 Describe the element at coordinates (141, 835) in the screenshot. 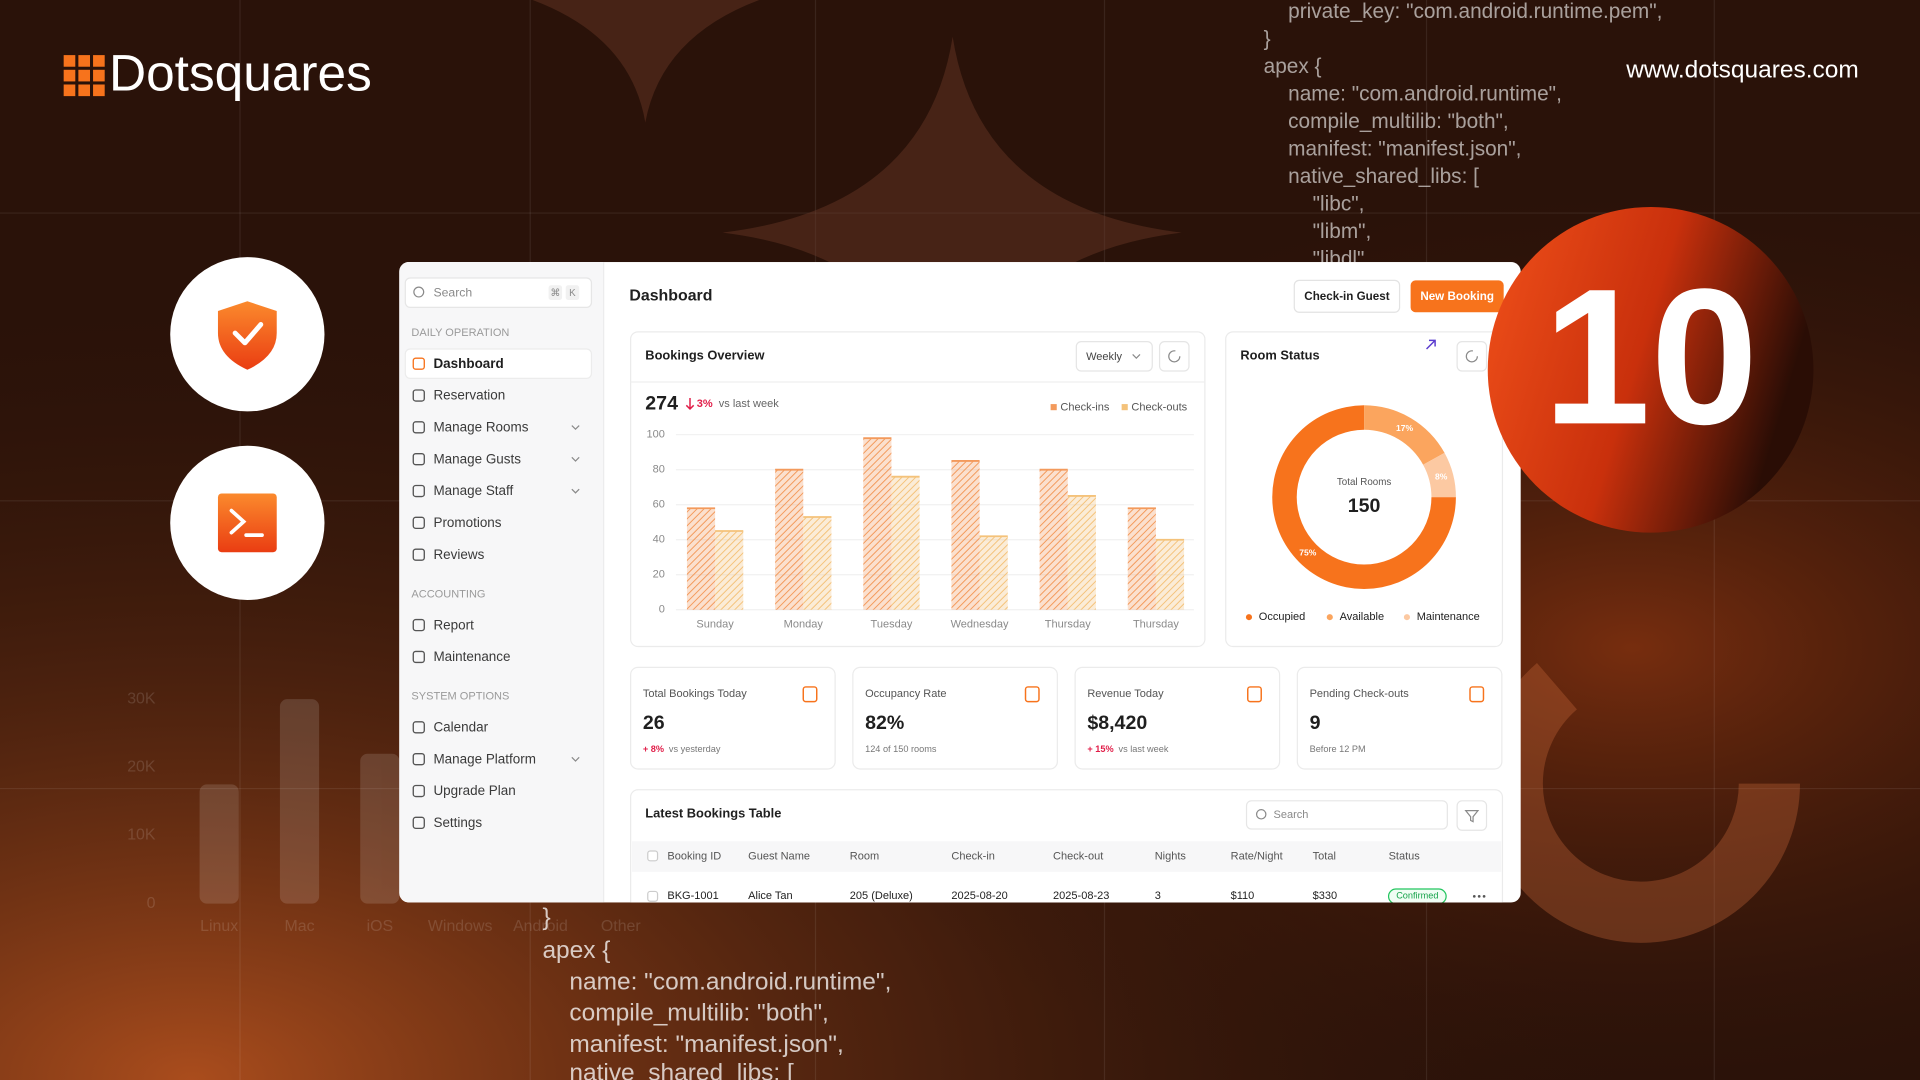

I see `y-tick-label: 10K` at that location.